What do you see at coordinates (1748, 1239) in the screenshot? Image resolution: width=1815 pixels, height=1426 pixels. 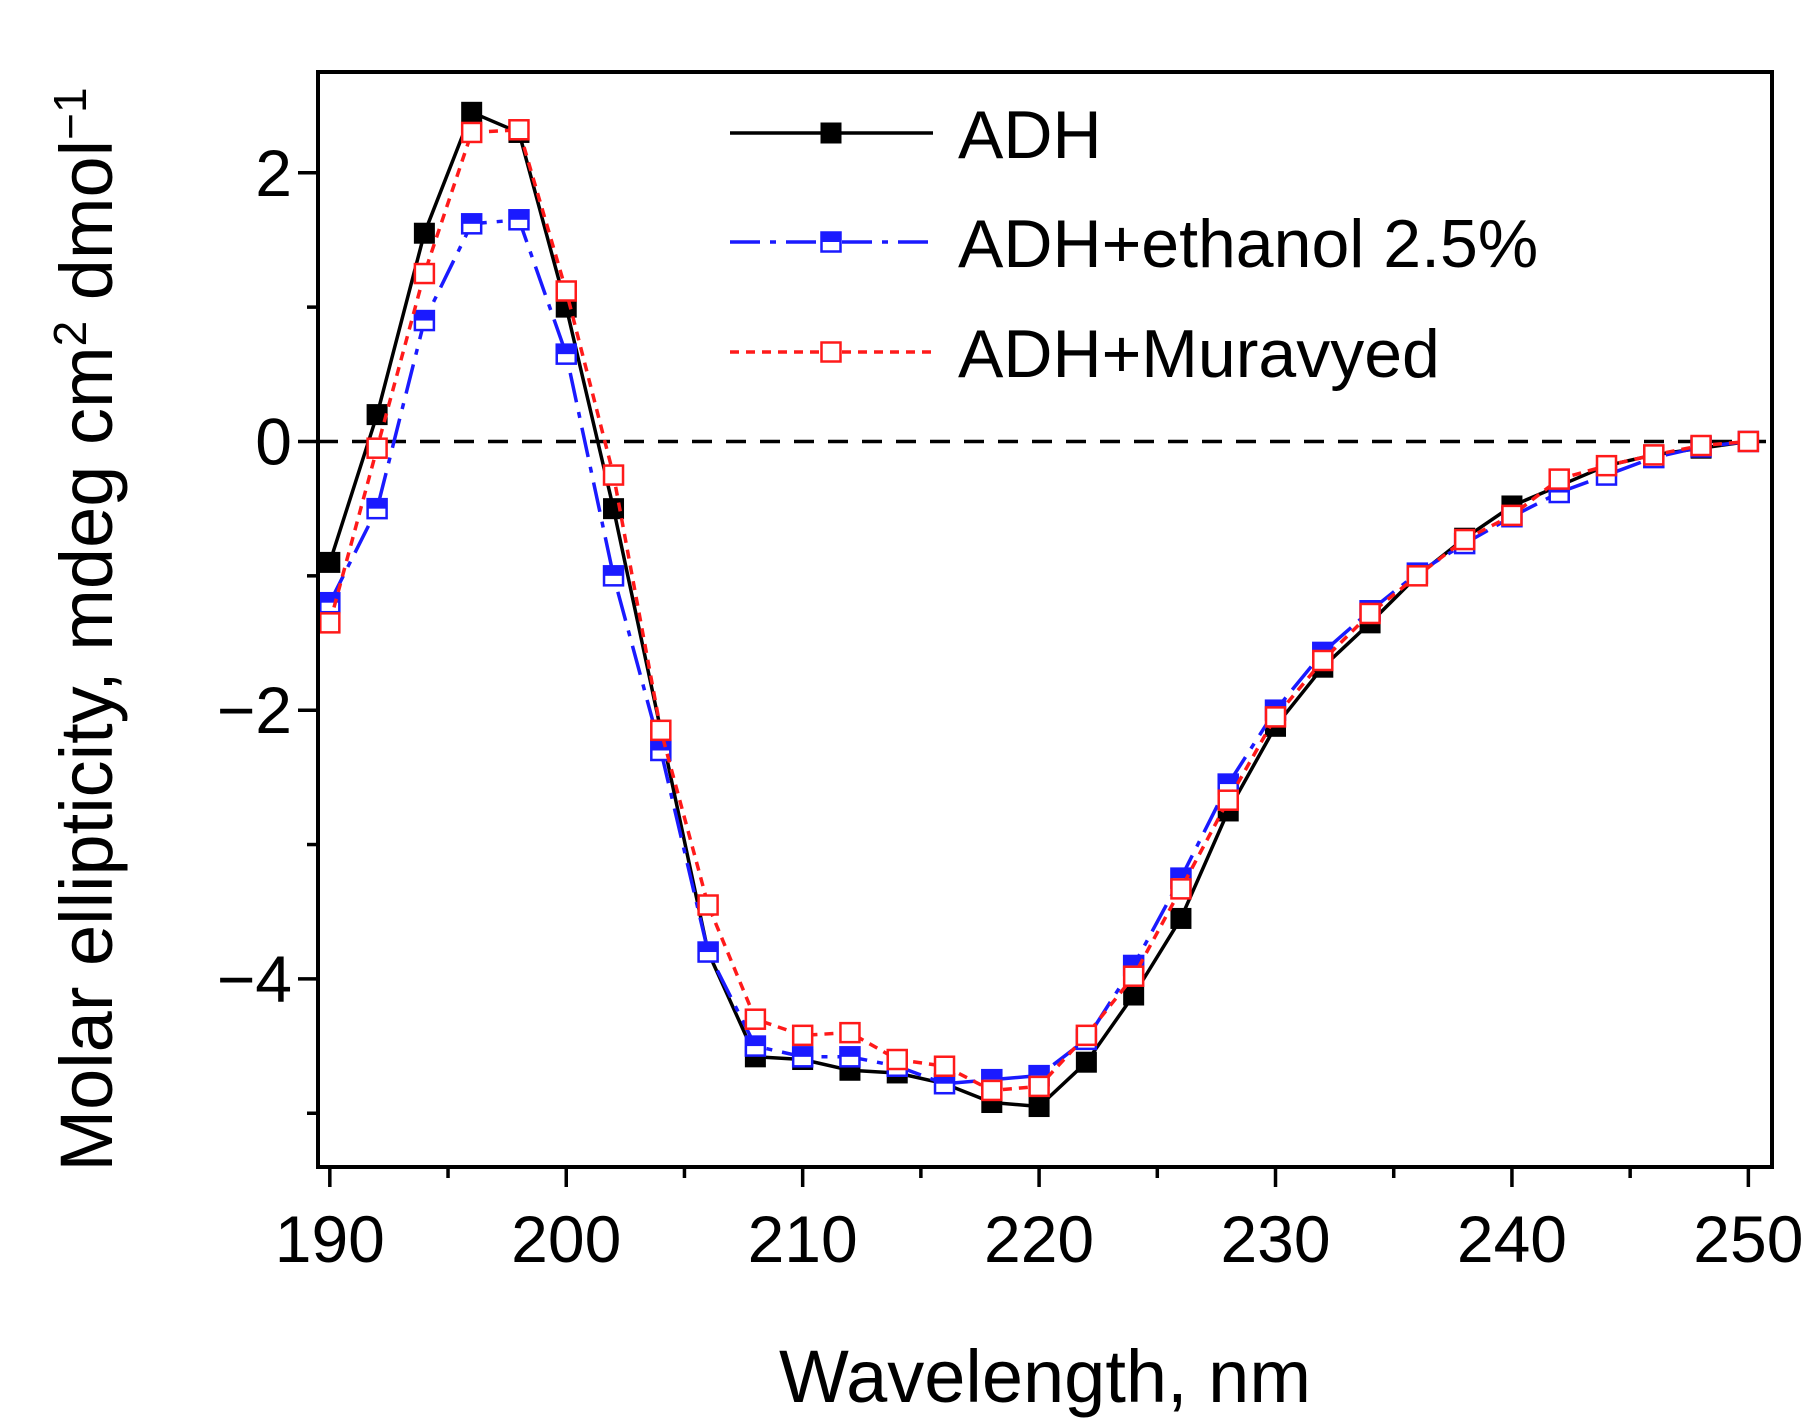 I see `x-tick-label: 250` at bounding box center [1748, 1239].